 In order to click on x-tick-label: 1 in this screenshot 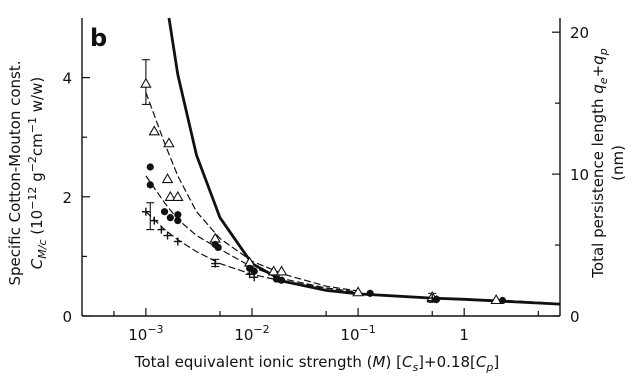, I will do `click(464, 335)`.